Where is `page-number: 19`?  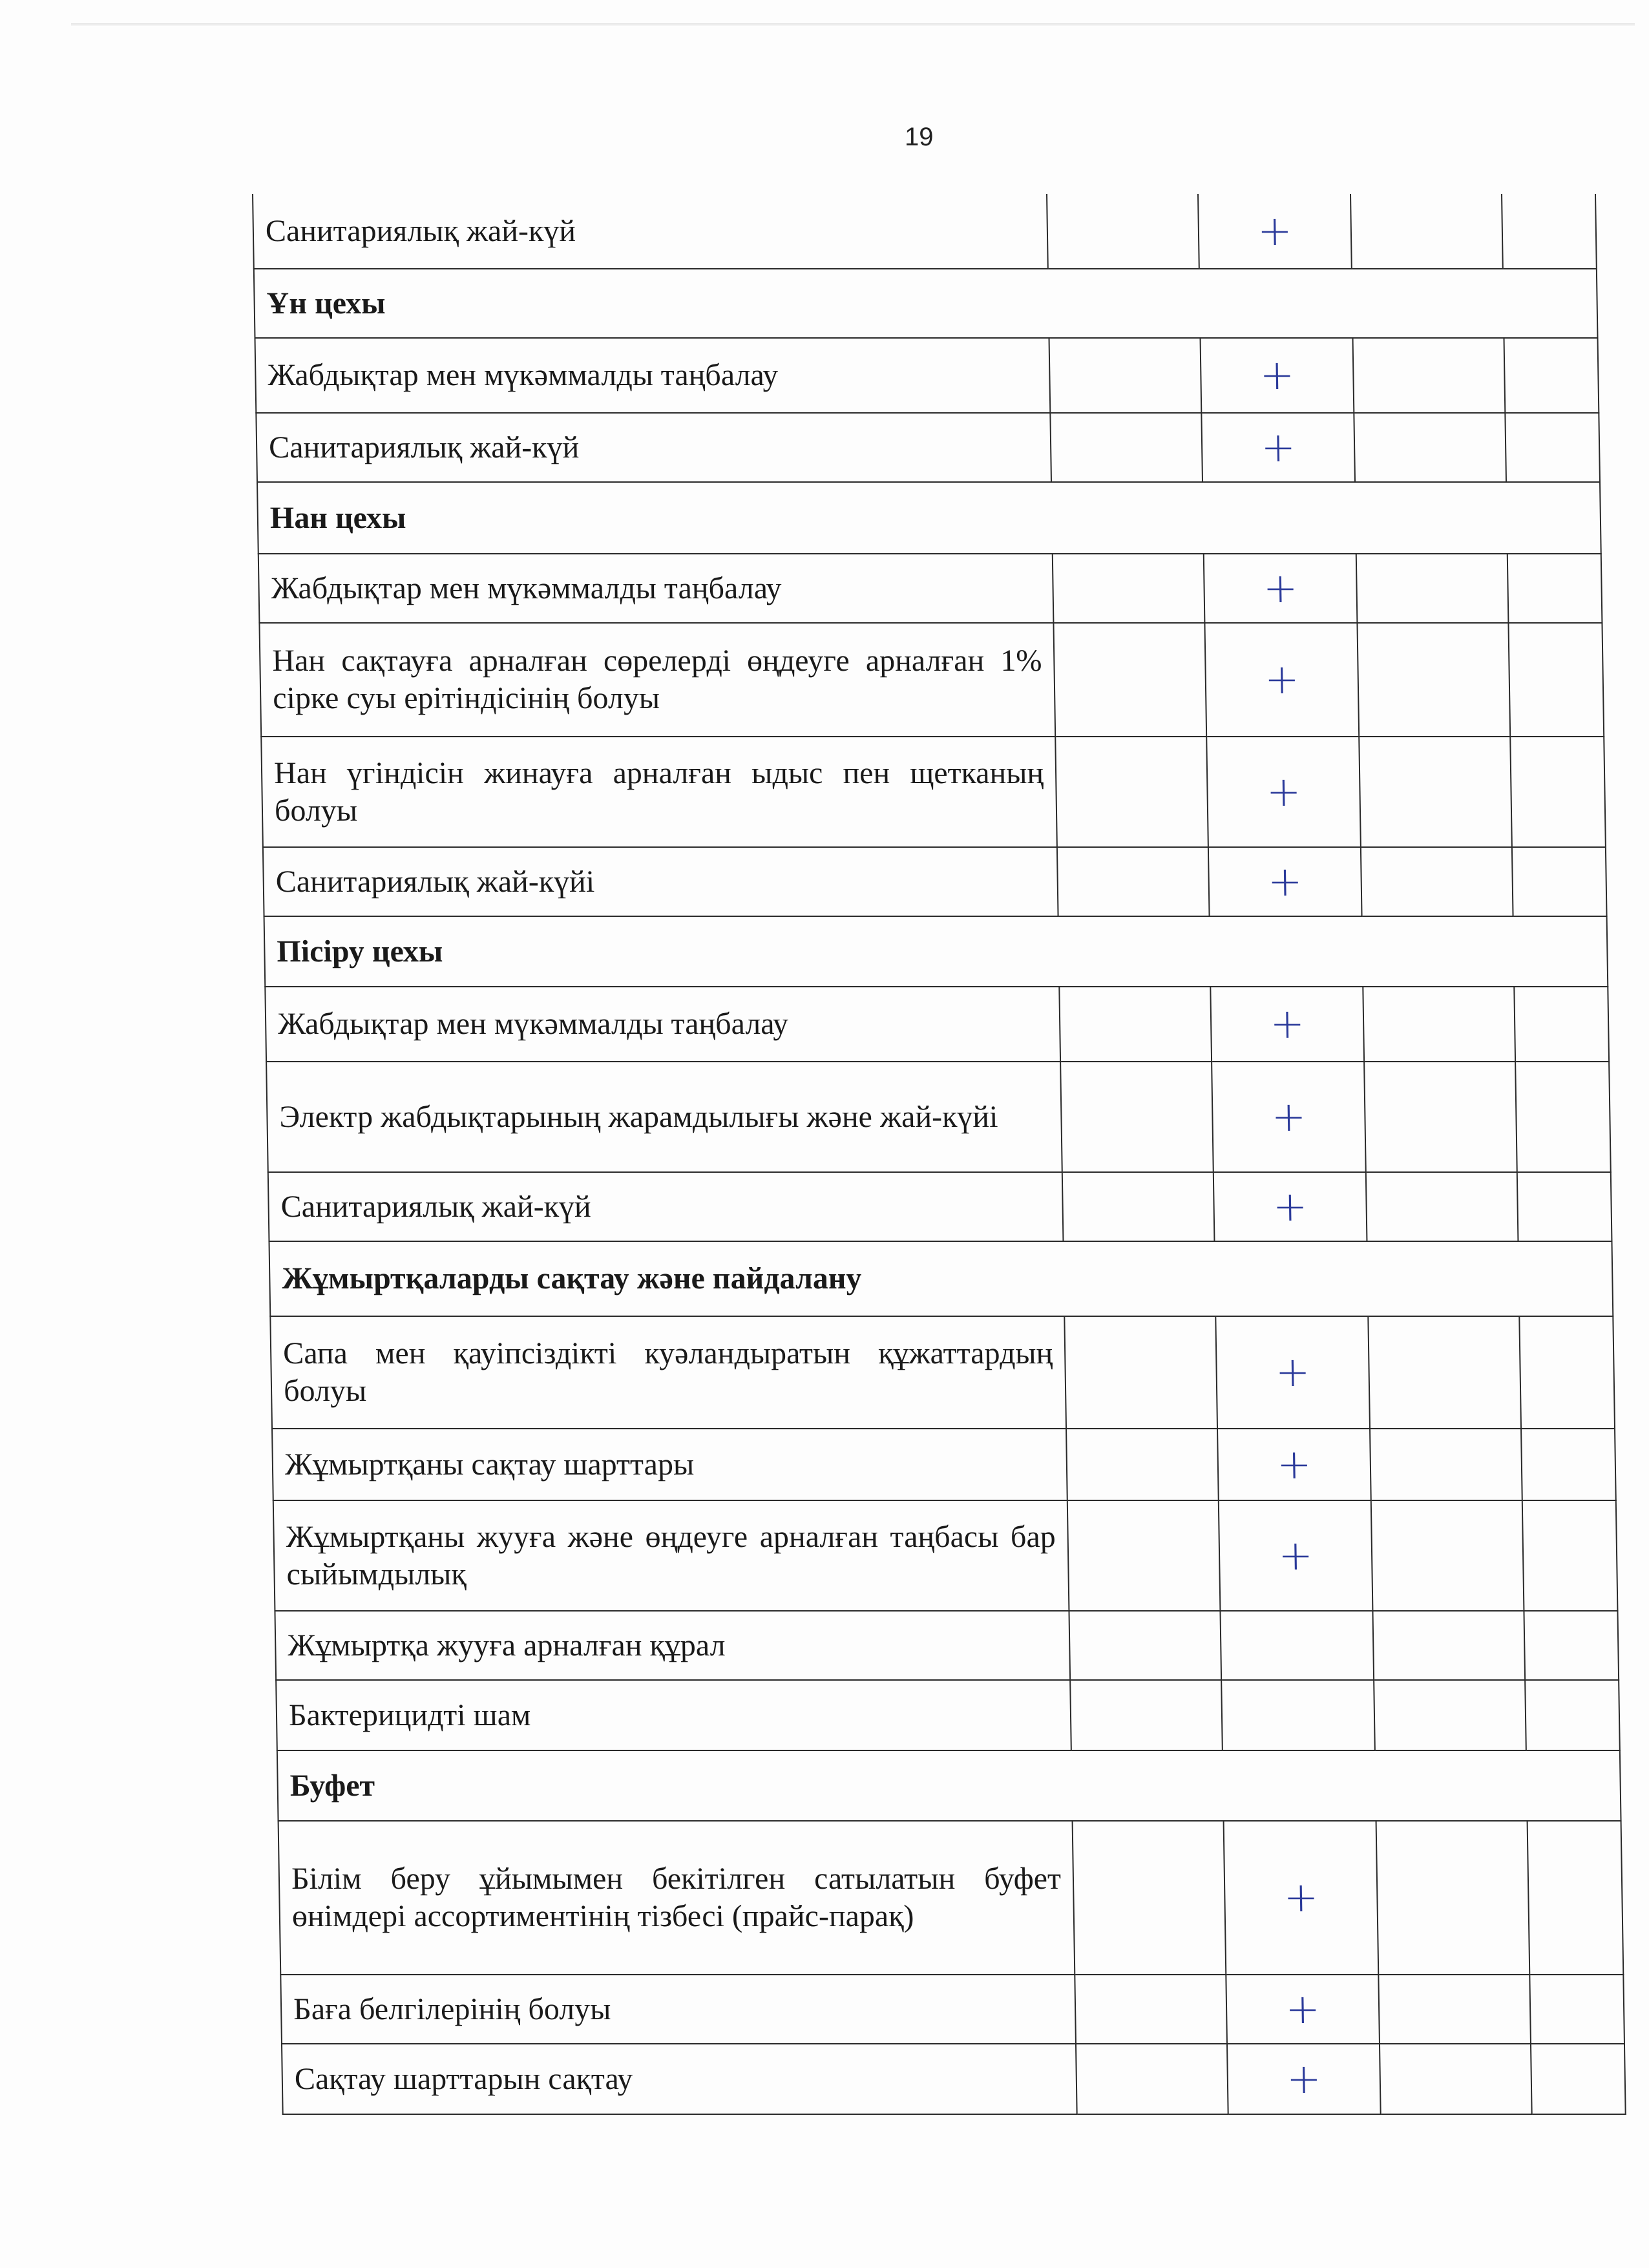
page-number: 19 is located at coordinates (919, 137).